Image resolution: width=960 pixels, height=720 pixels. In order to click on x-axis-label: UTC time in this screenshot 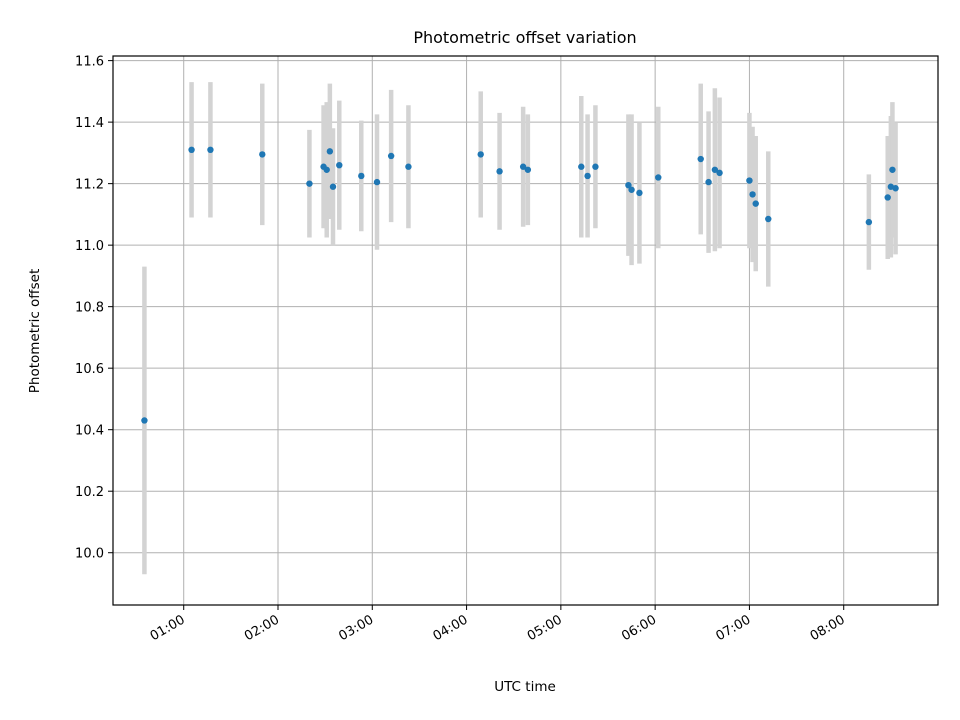, I will do `click(525, 687)`.